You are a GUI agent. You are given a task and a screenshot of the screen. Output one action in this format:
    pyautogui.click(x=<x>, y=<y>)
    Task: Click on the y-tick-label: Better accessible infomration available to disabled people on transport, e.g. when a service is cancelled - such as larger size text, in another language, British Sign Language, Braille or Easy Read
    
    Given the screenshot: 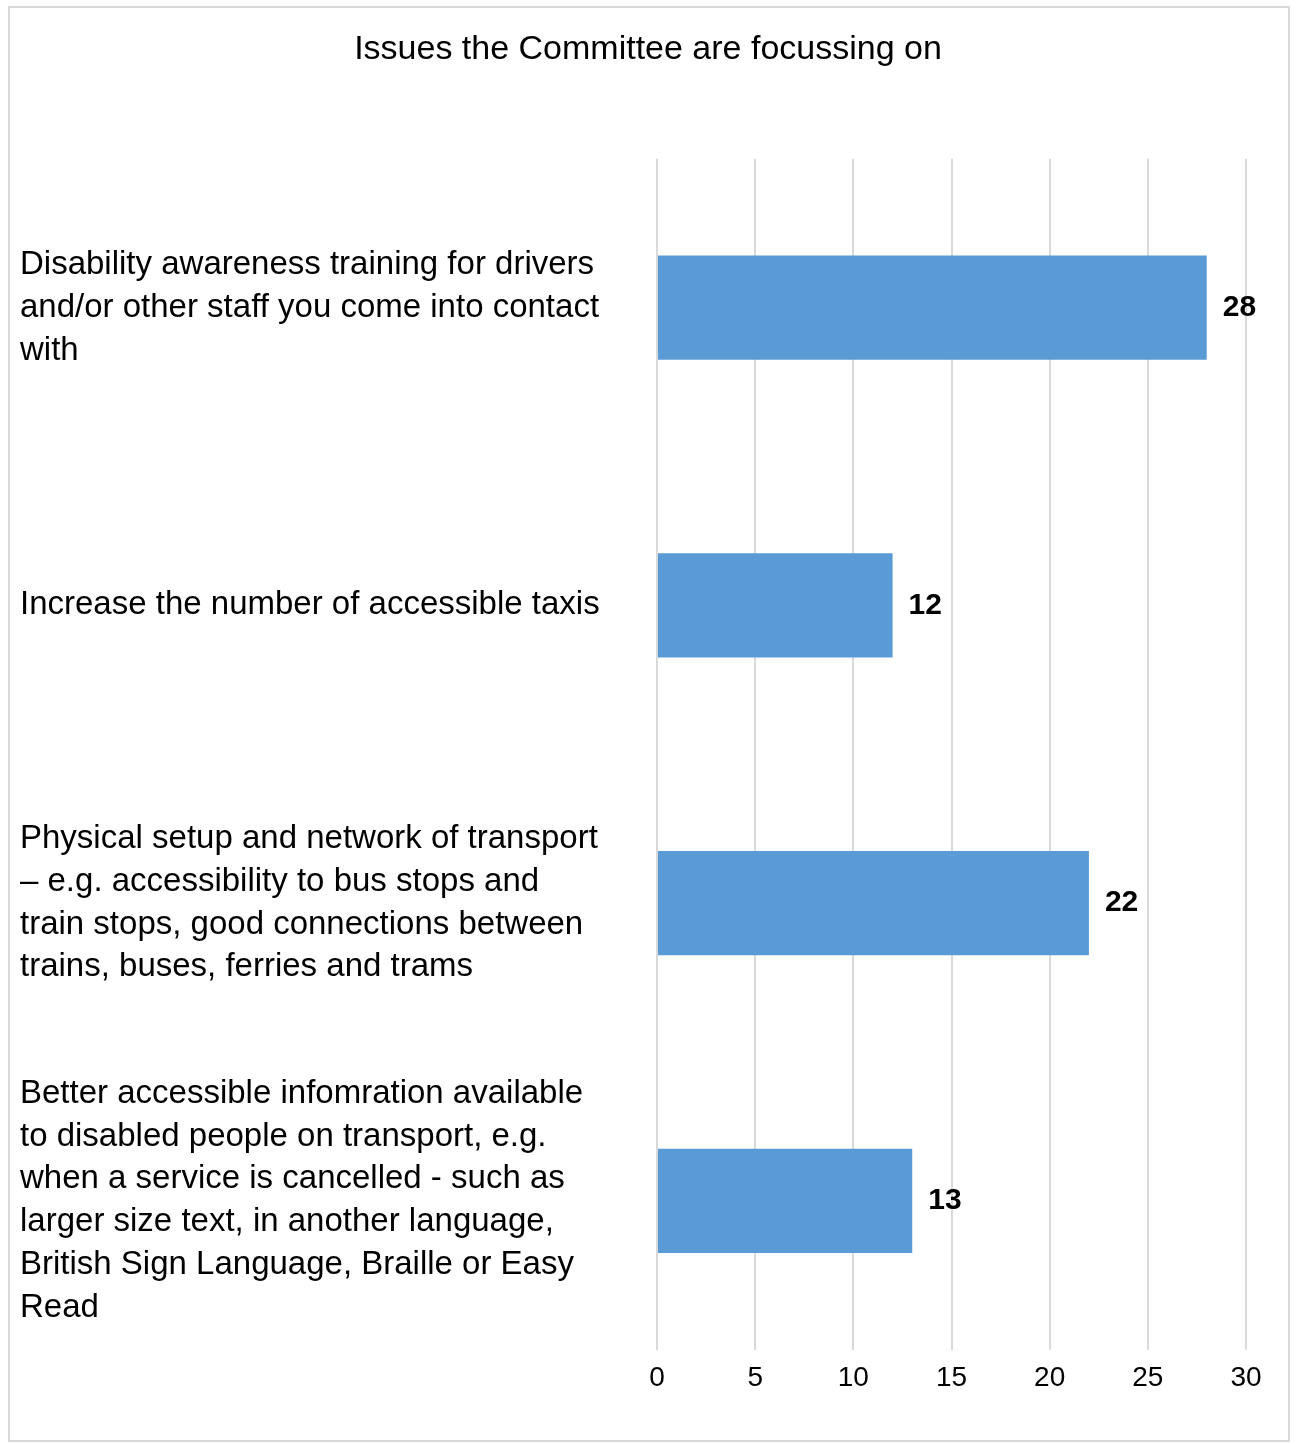 What is the action you would take?
    pyautogui.click(x=301, y=1198)
    